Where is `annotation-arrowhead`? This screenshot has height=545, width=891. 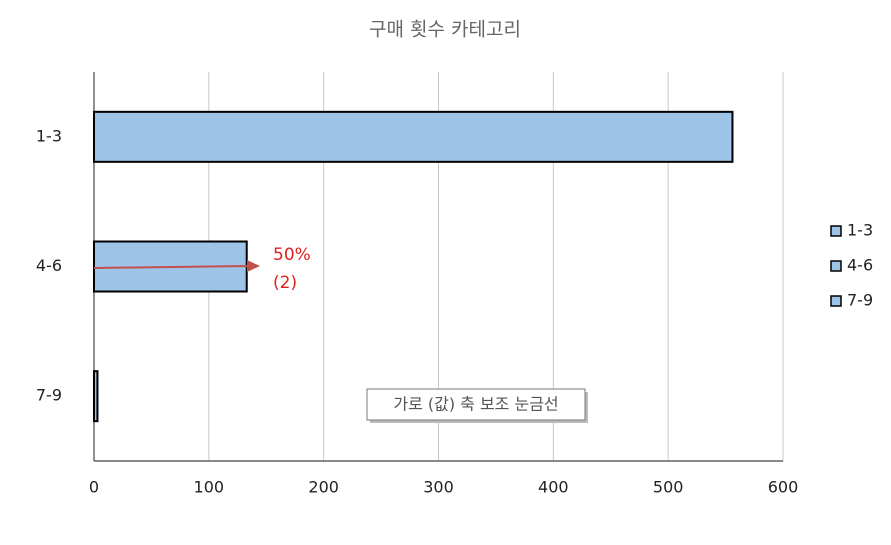
annotation-arrowhead is located at coordinates (253, 266).